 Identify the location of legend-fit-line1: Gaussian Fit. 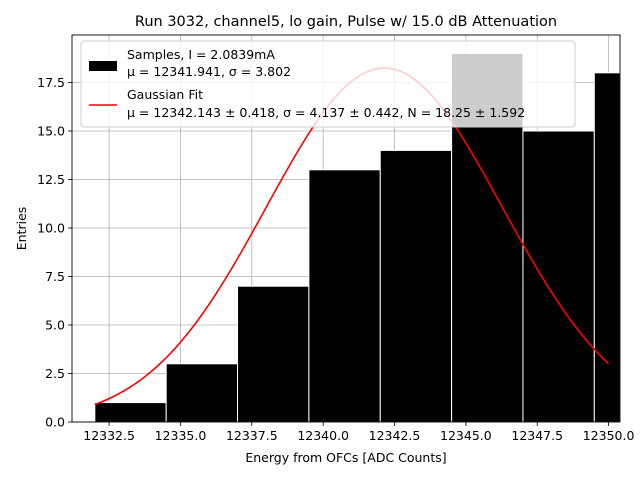
(165, 94).